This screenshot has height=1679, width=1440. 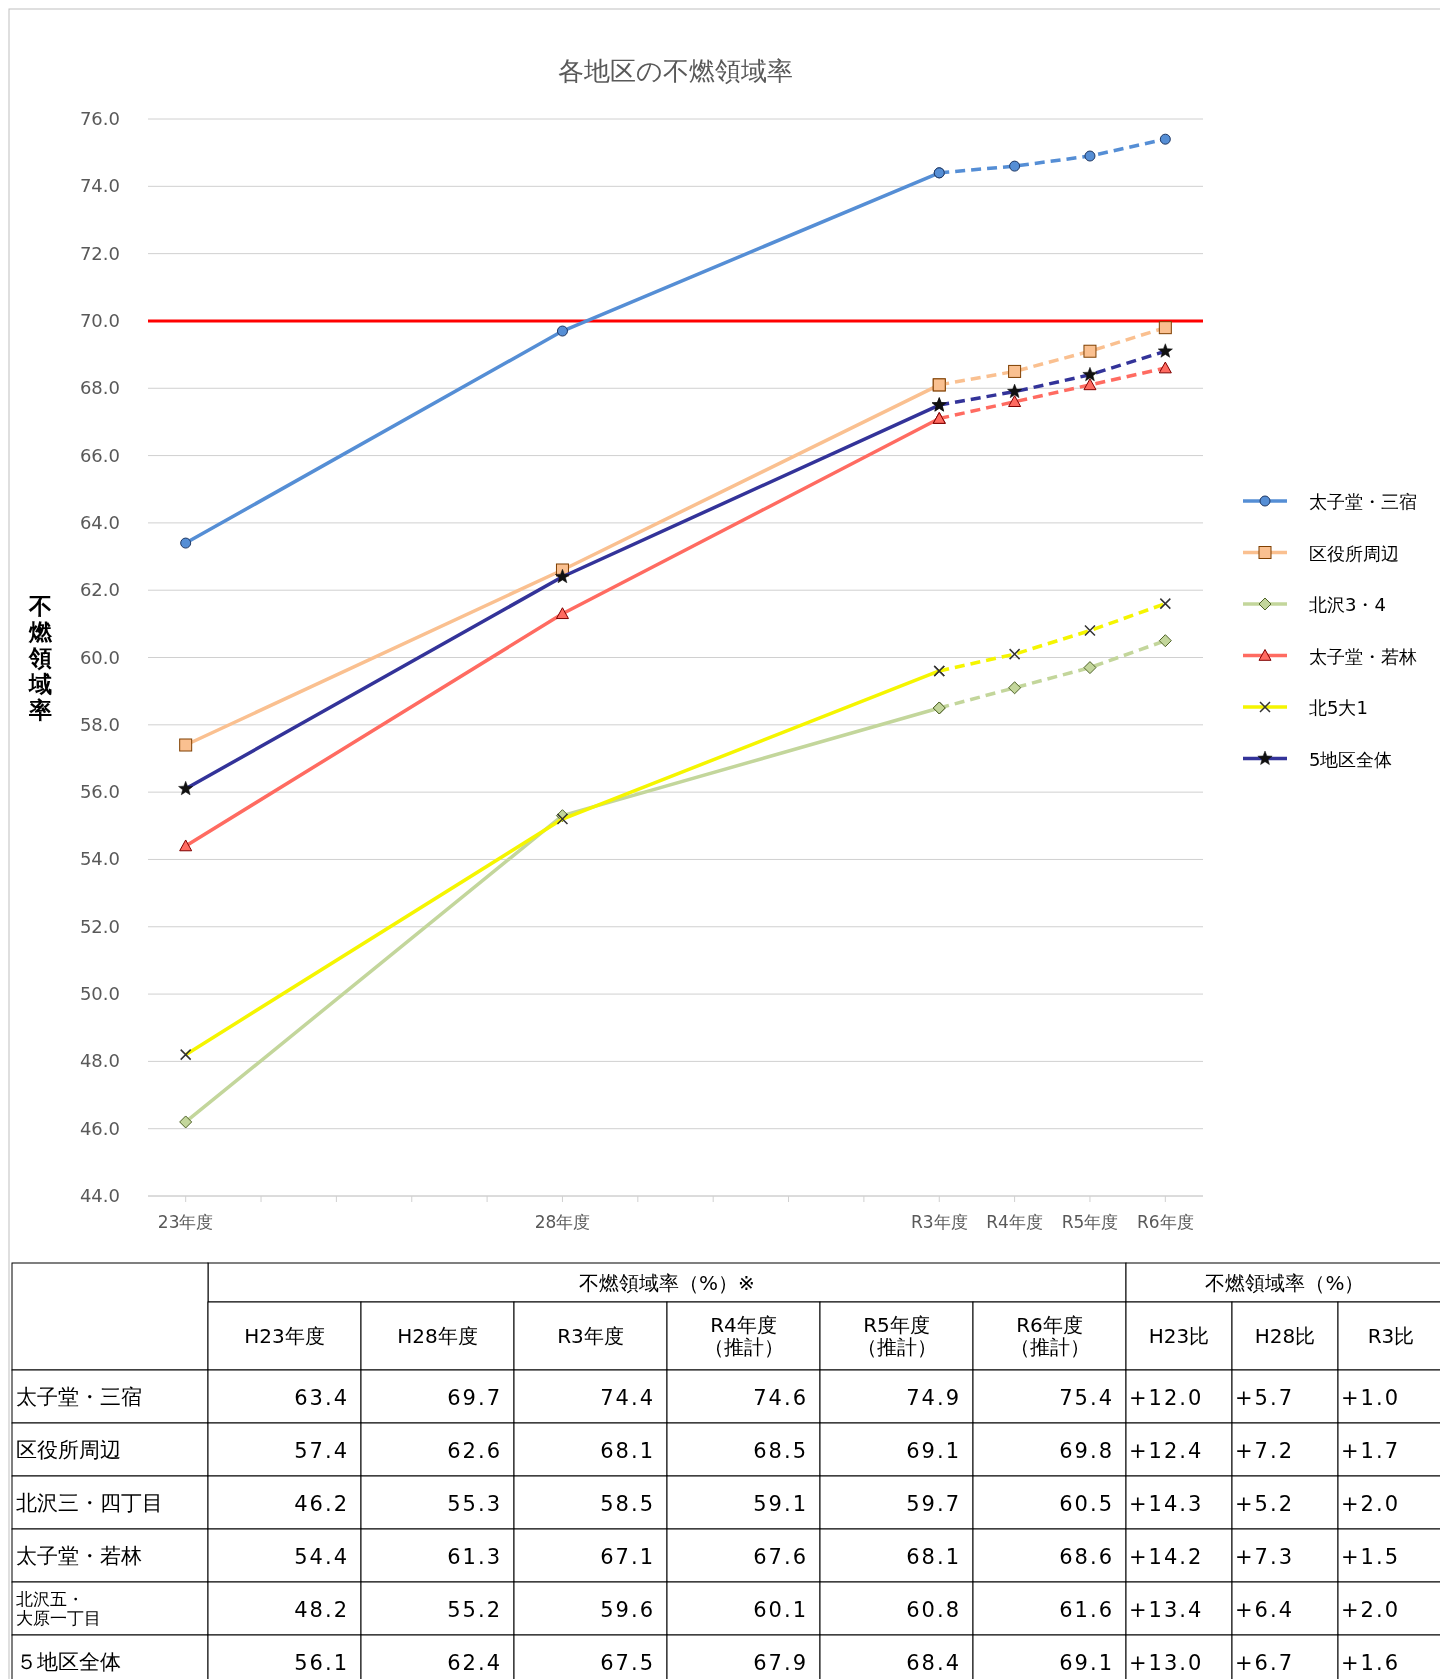 What do you see at coordinates (1264, 1397) in the screenshot?
I see `data-label: +5.7` at bounding box center [1264, 1397].